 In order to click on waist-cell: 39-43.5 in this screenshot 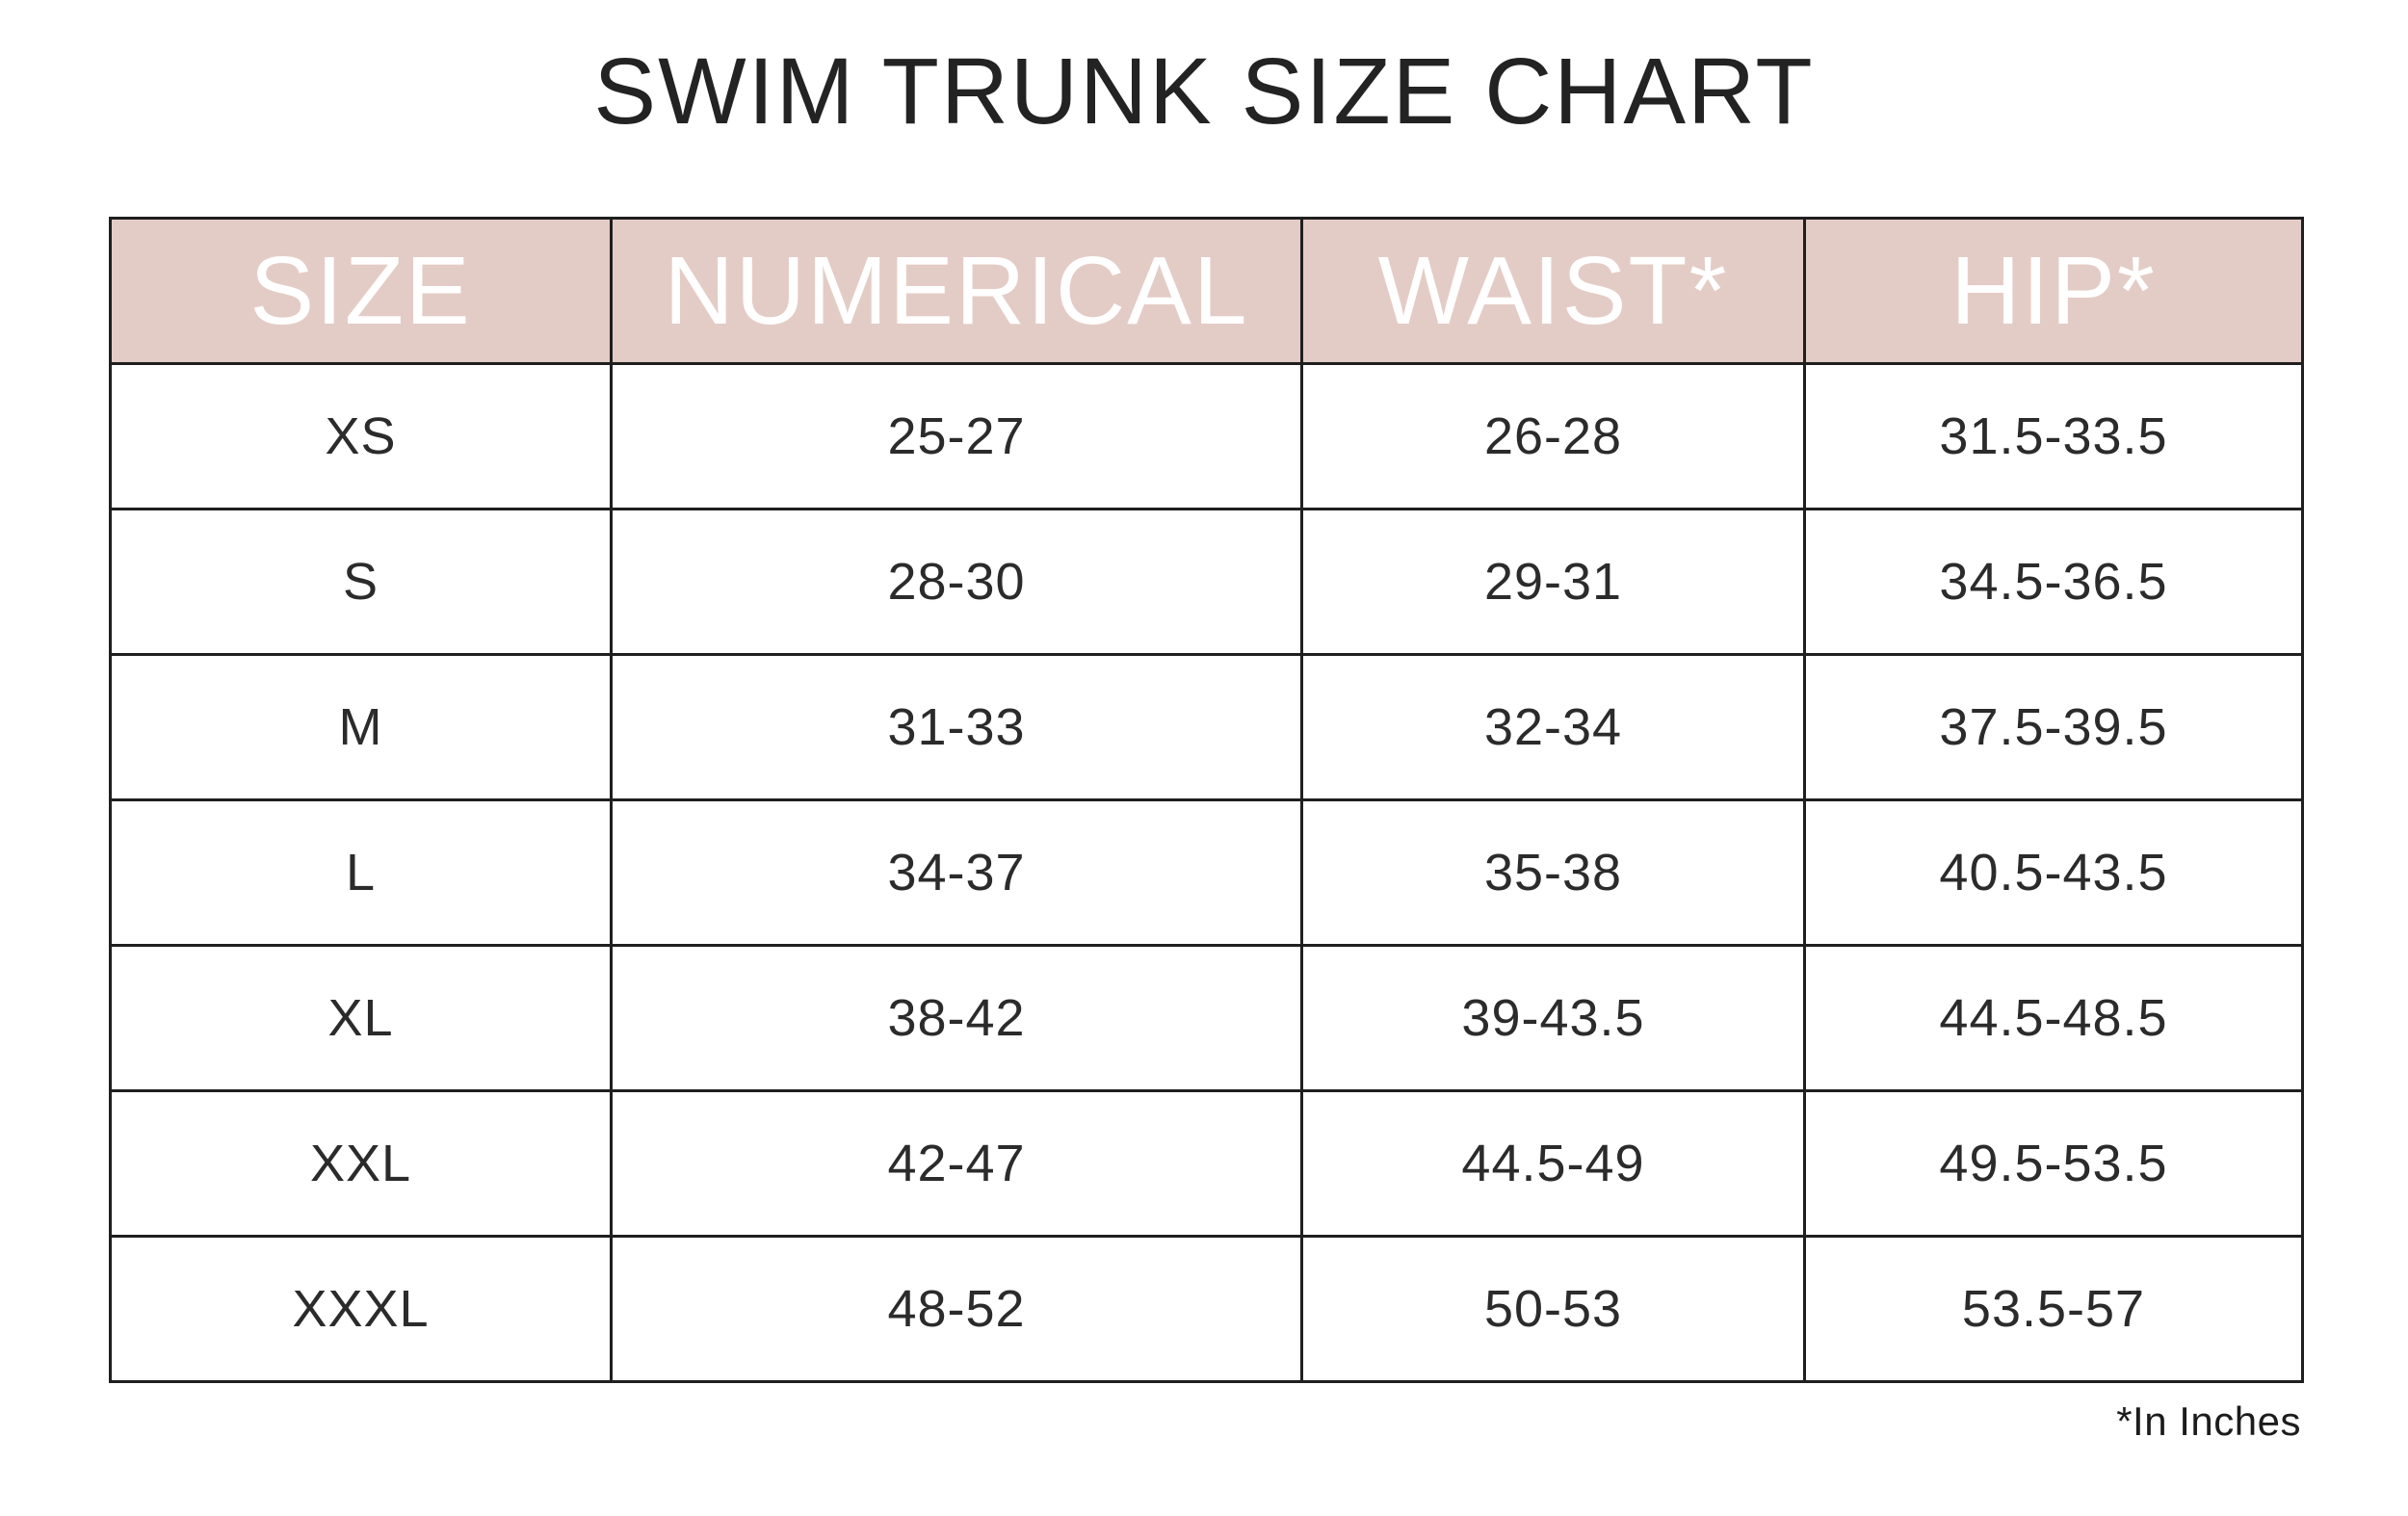, I will do `click(1553, 1018)`.